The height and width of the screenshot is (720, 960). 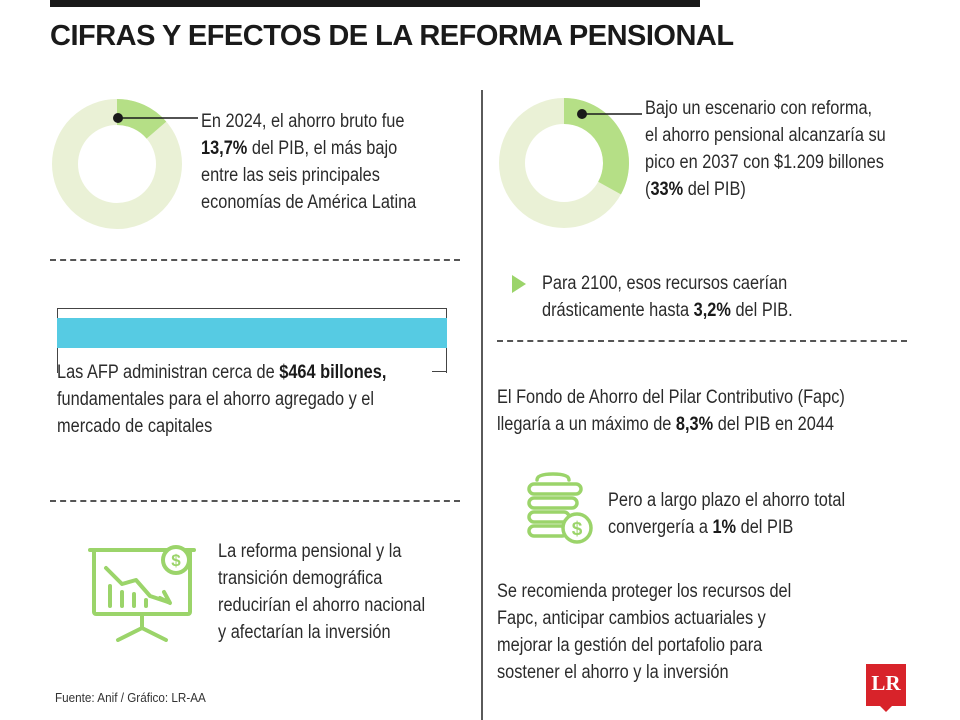 What do you see at coordinates (759, 108) in the screenshot?
I see `stat-text: Bajo un escenario con reforma,` at bounding box center [759, 108].